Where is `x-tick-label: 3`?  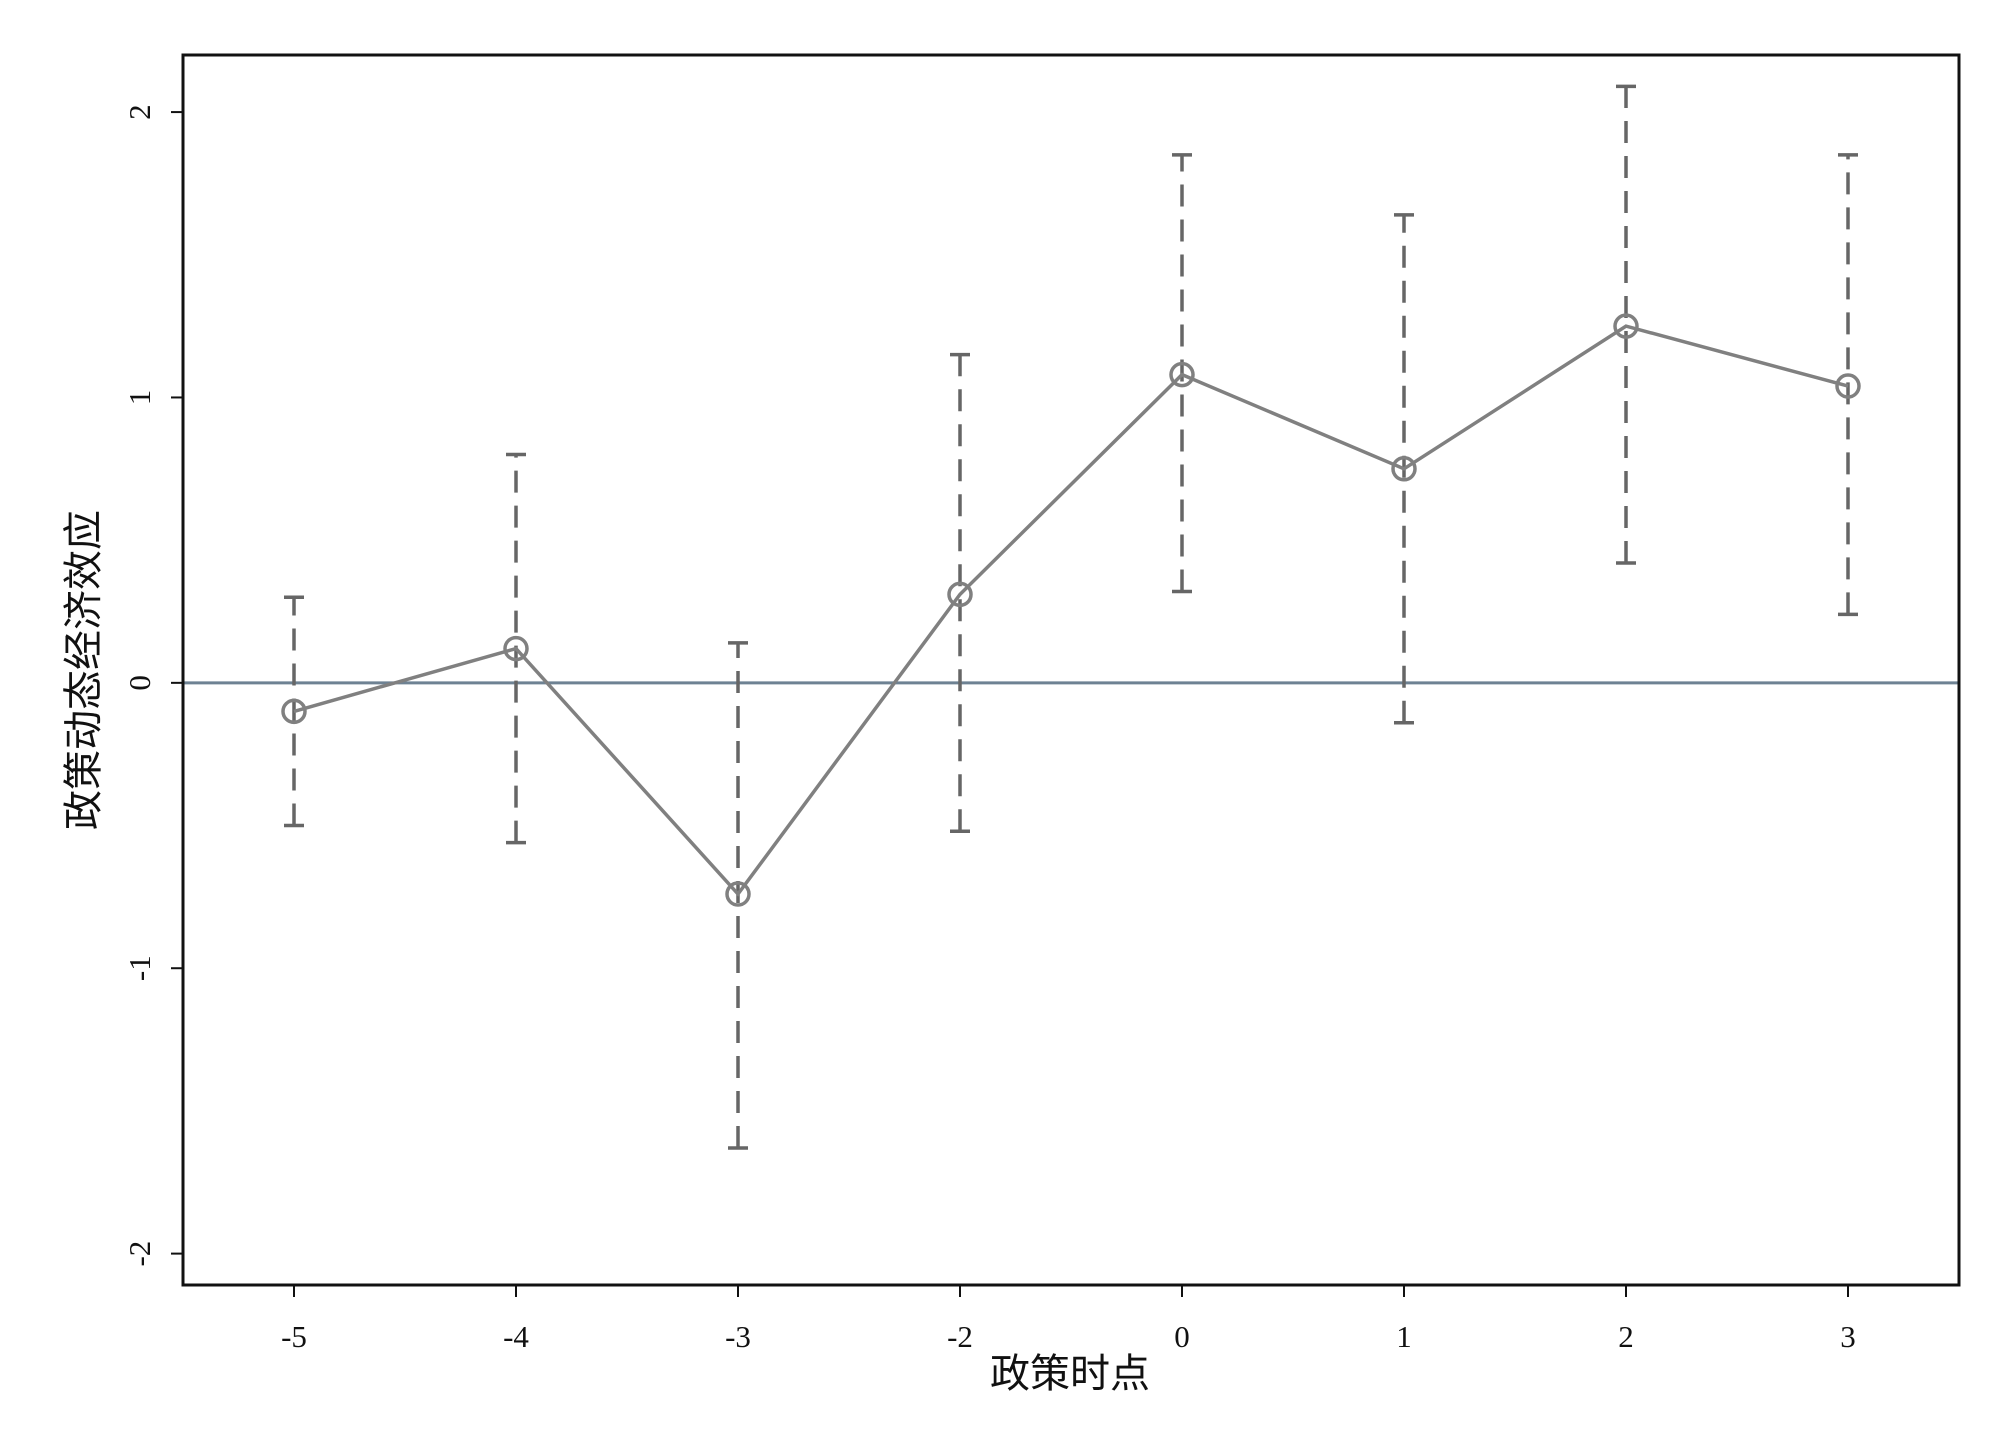
x-tick-label: 3 is located at coordinates (1848, 1336).